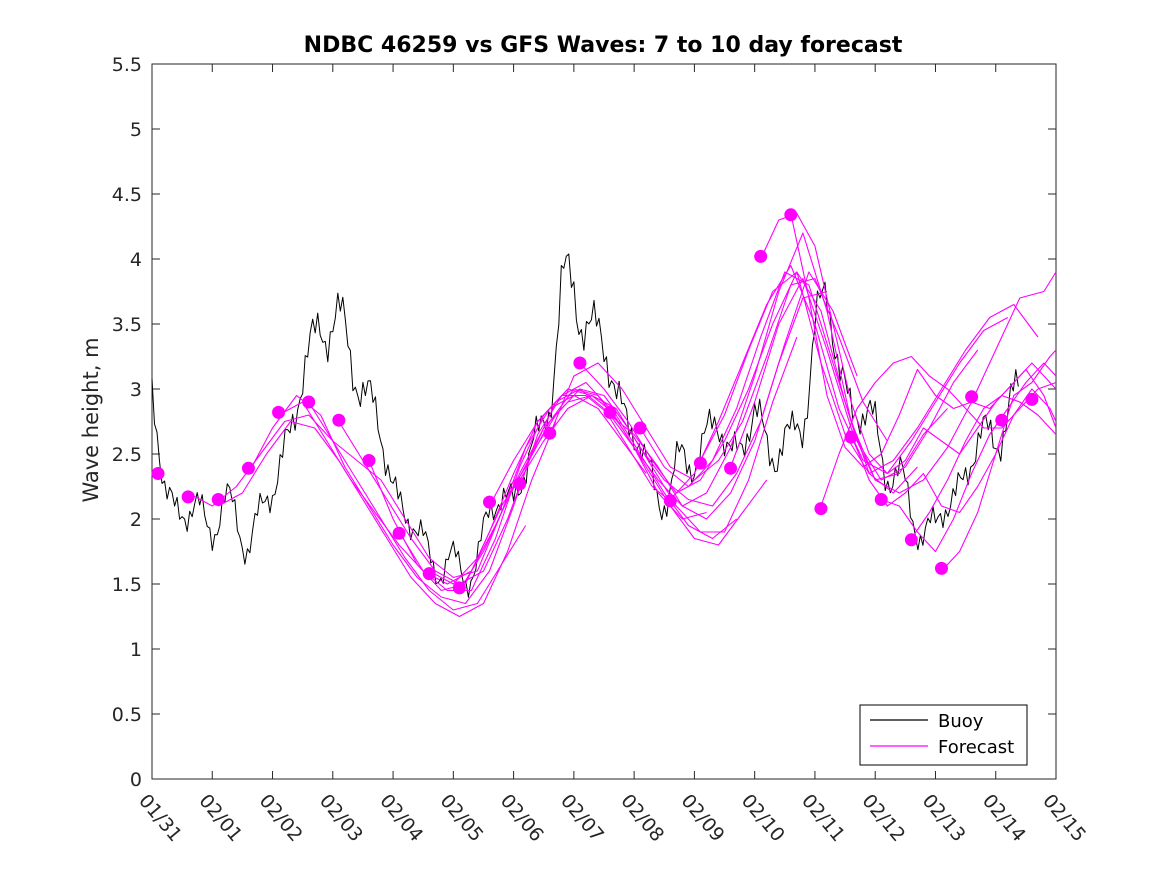 The width and height of the screenshot is (1167, 875). I want to click on y-tick-label: 2.5, so click(127, 455).